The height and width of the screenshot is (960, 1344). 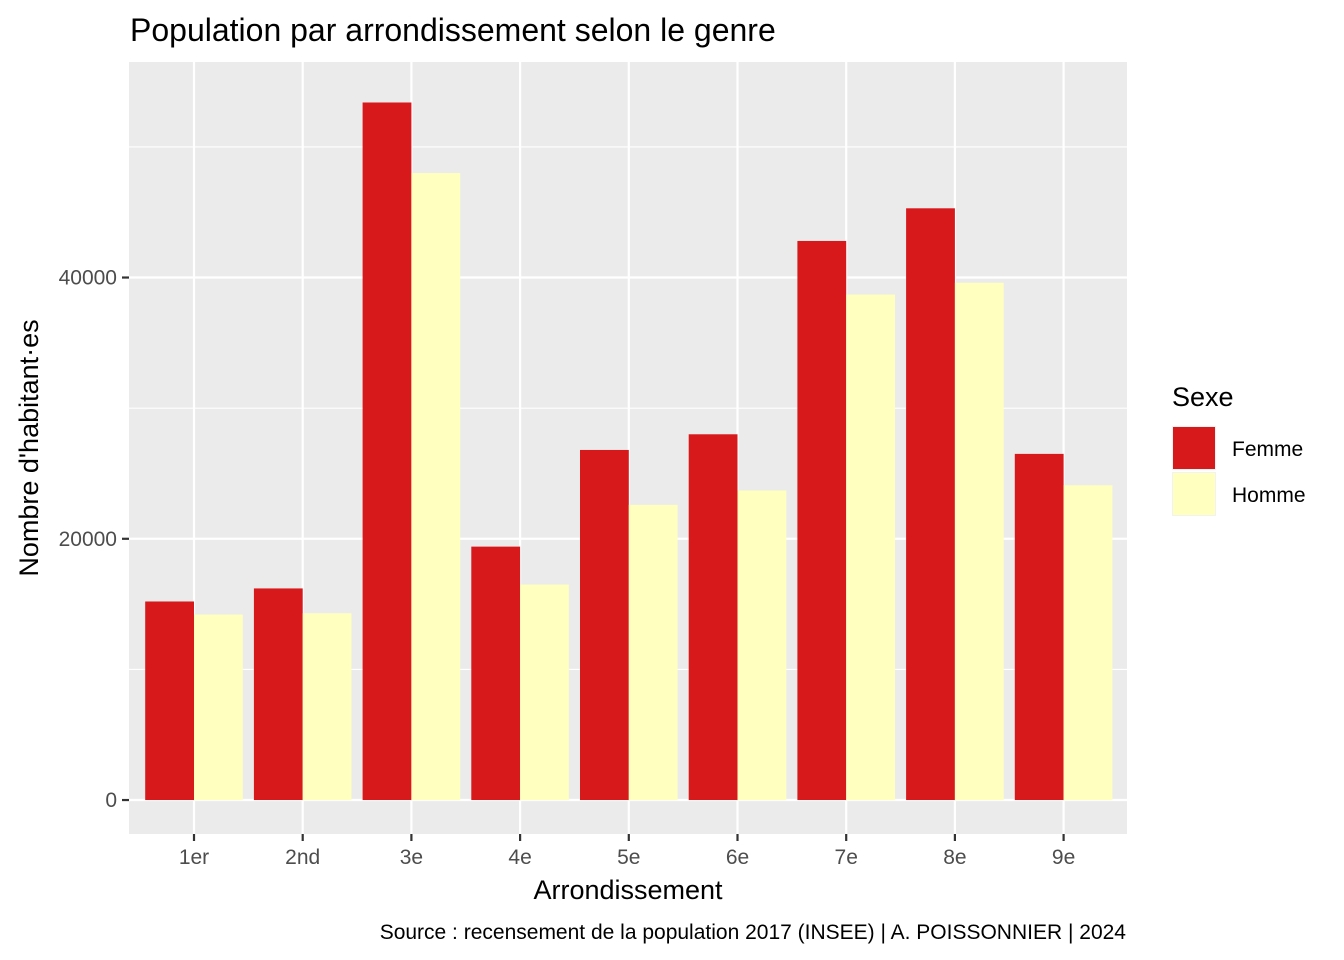 I want to click on bar-homme-5e, so click(x=653, y=652).